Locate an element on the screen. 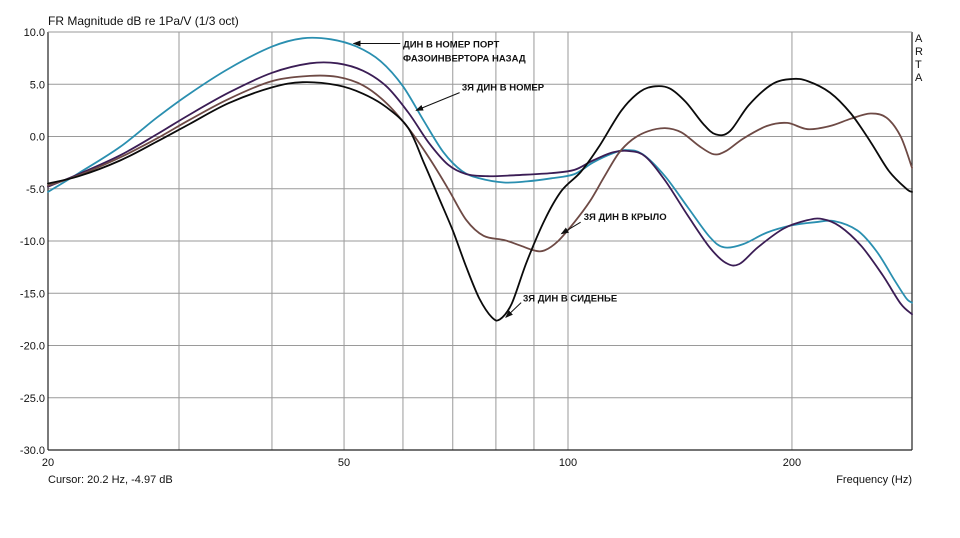  annotation-label: 3Я ДИН В НОМЕР is located at coordinates (503, 88).